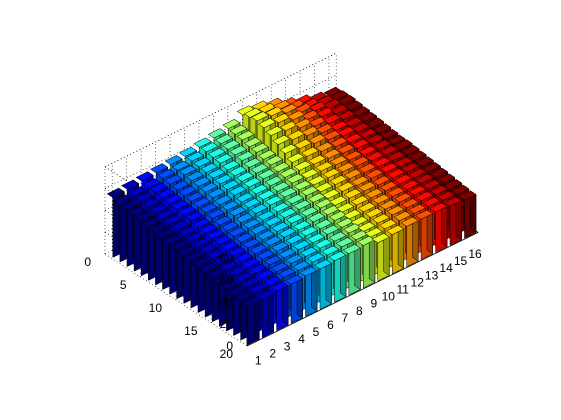 Image resolution: width=561 pixels, height=420 pixels. What do you see at coordinates (227, 281) in the screenshot?
I see `z-tick-label: 60` at bounding box center [227, 281].